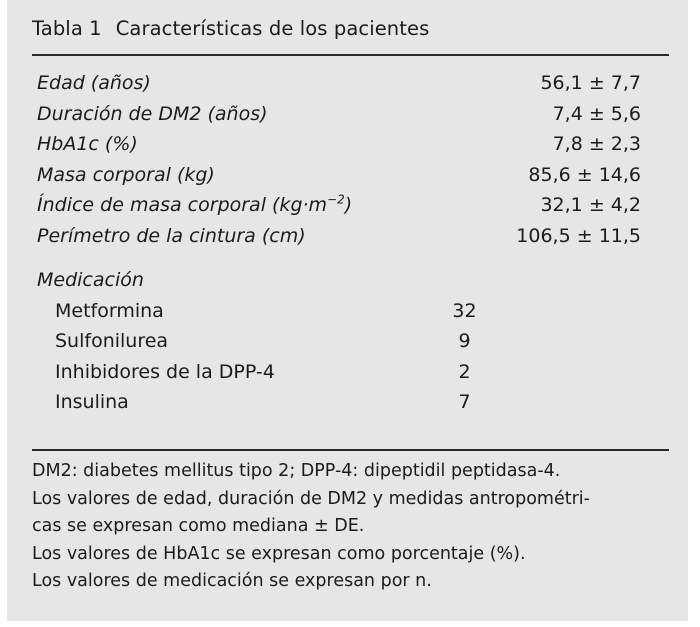  Describe the element at coordinates (347, 345) in the screenshot. I see `table-row: Sulfonilurea 9` at that location.